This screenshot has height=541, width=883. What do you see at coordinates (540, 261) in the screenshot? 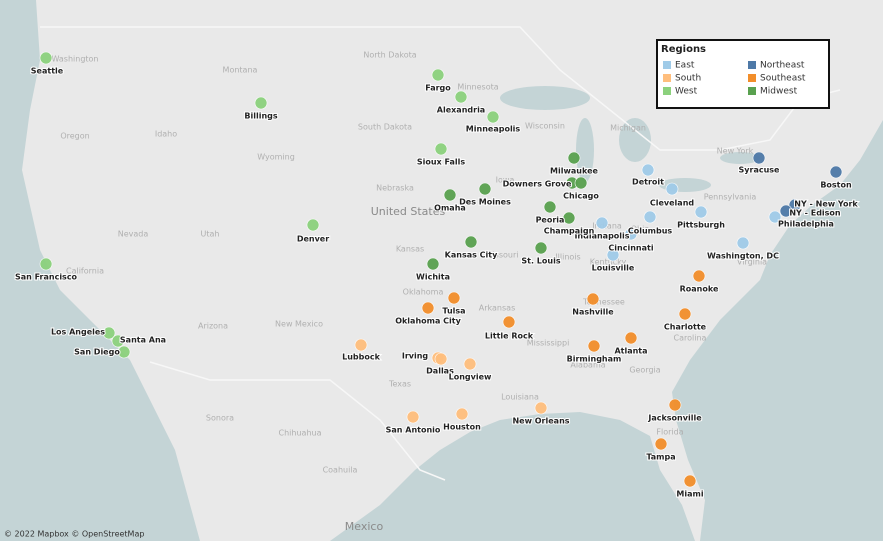
I see `city-label: St. Louis` at bounding box center [540, 261].